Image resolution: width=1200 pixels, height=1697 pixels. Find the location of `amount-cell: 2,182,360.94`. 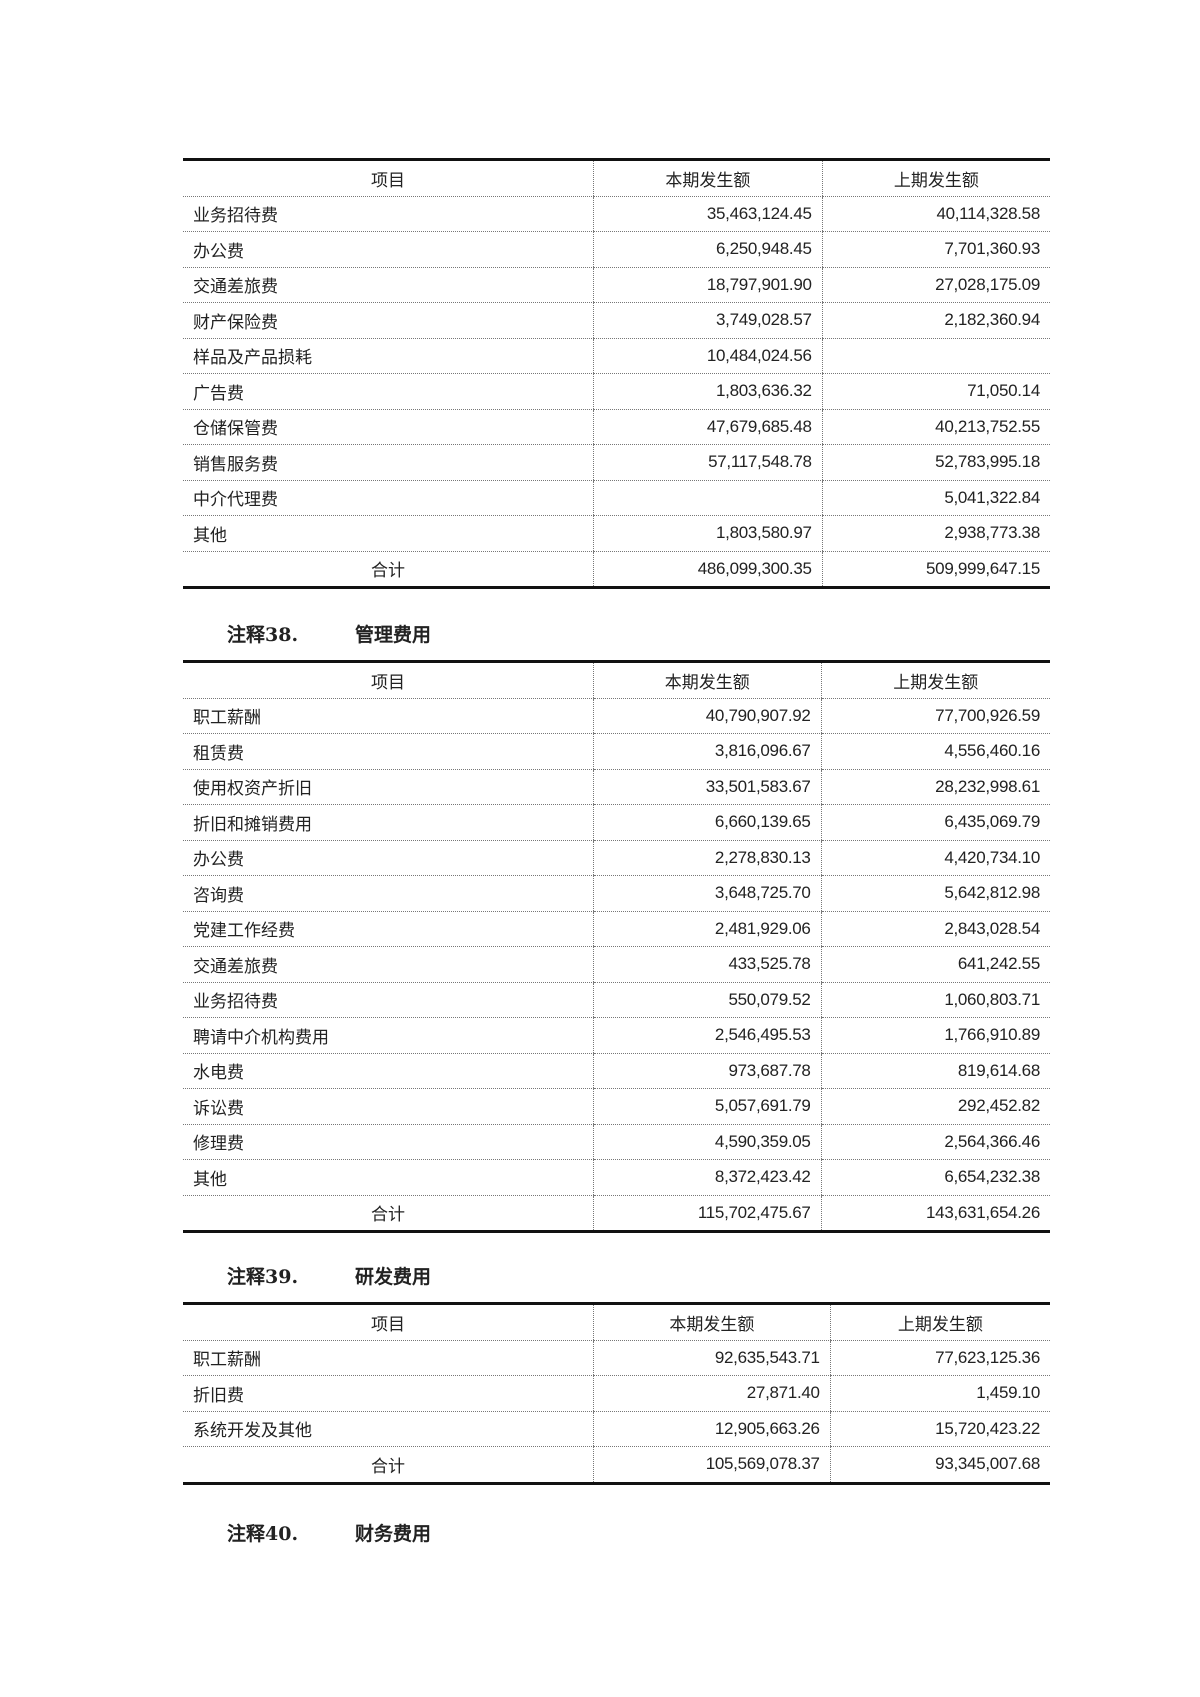

amount-cell: 2,182,360.94 is located at coordinates (935, 320).